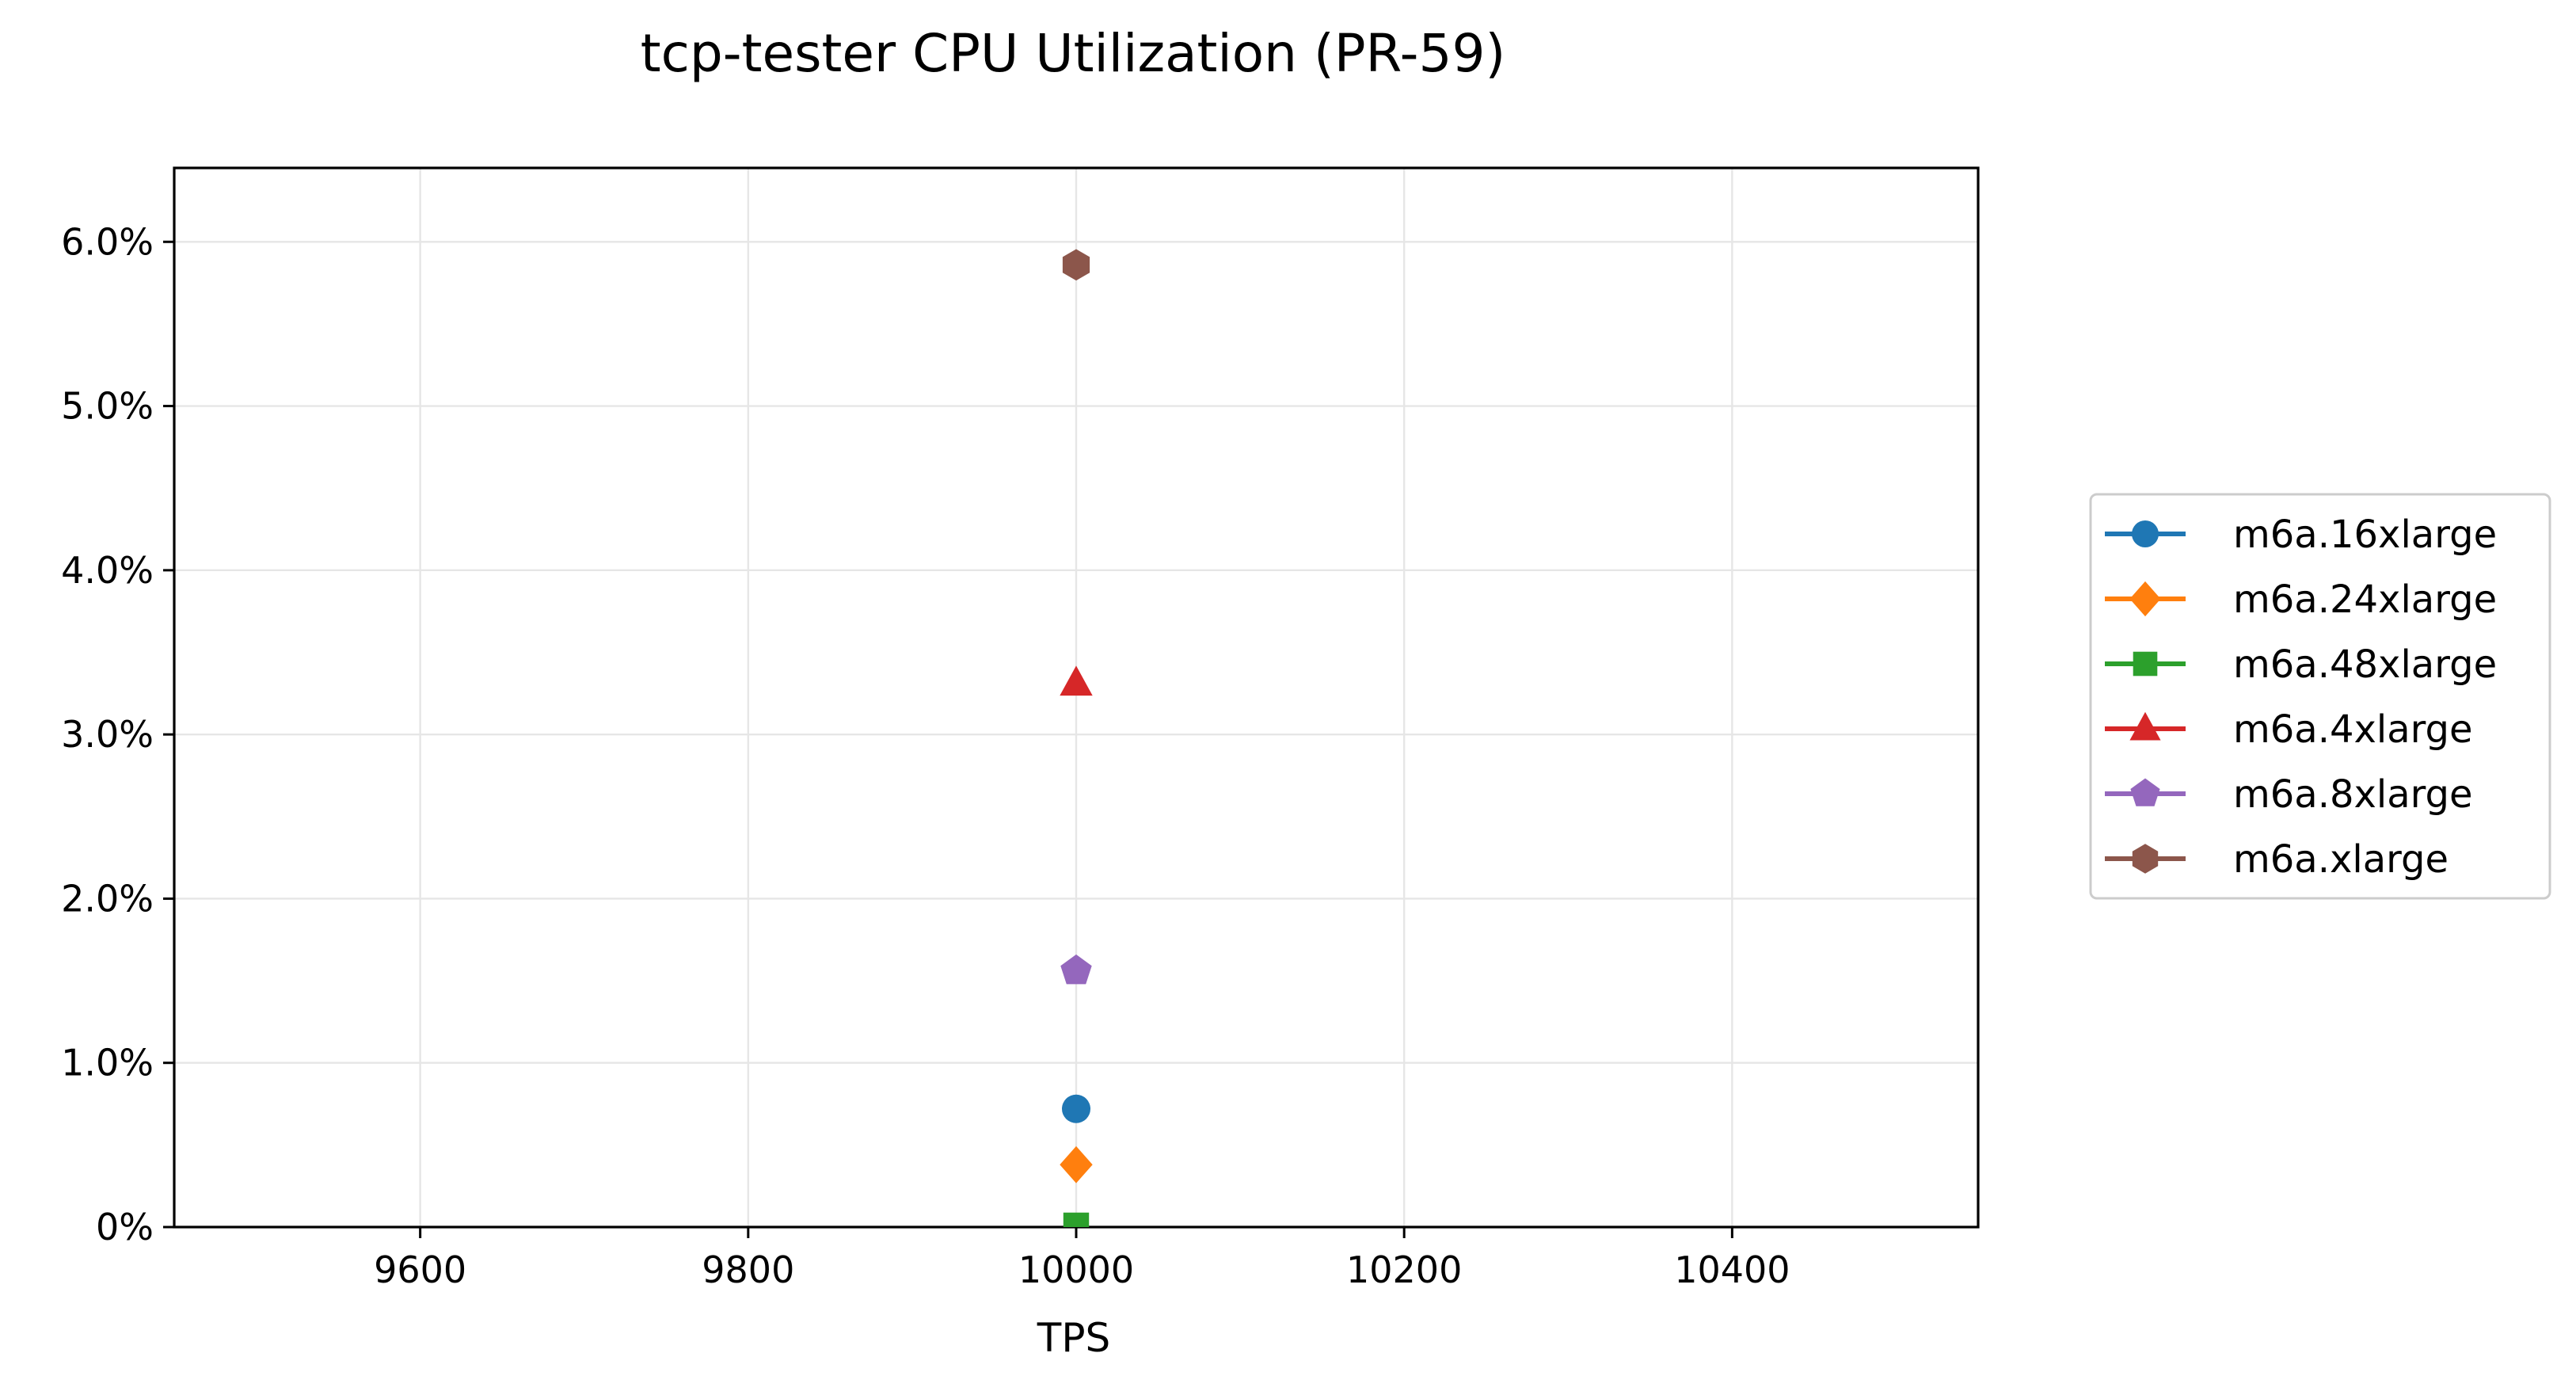 The width and height of the screenshot is (2576, 1395). I want to click on y-tick-label: 4.0%, so click(107, 570).